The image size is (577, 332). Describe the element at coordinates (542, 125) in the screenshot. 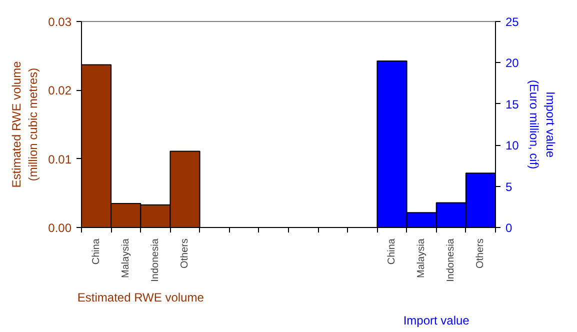

I see `y2-axis-title: Import value (Euro million, cif)` at that location.